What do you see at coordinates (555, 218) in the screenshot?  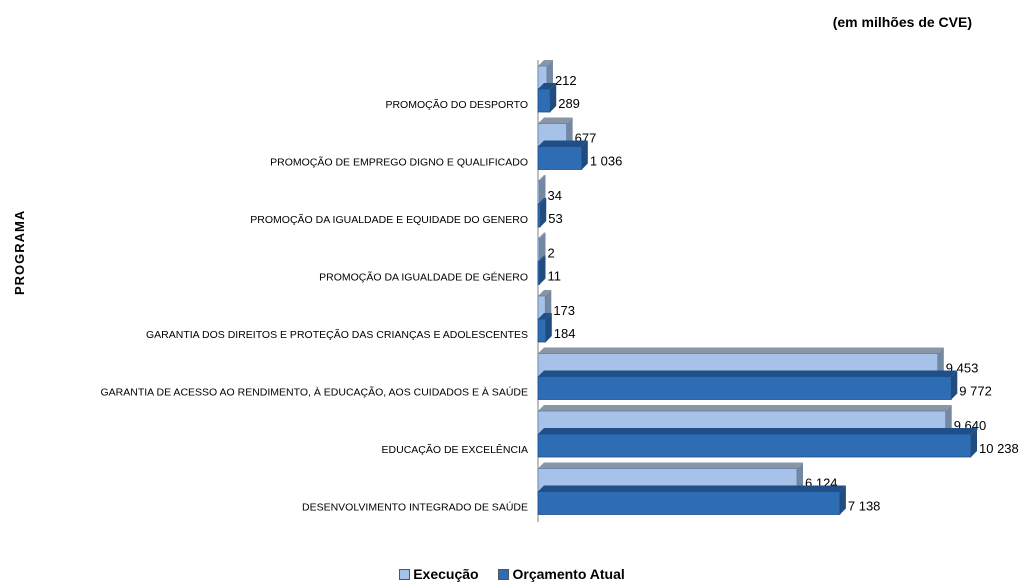 I see `data-label: 53` at bounding box center [555, 218].